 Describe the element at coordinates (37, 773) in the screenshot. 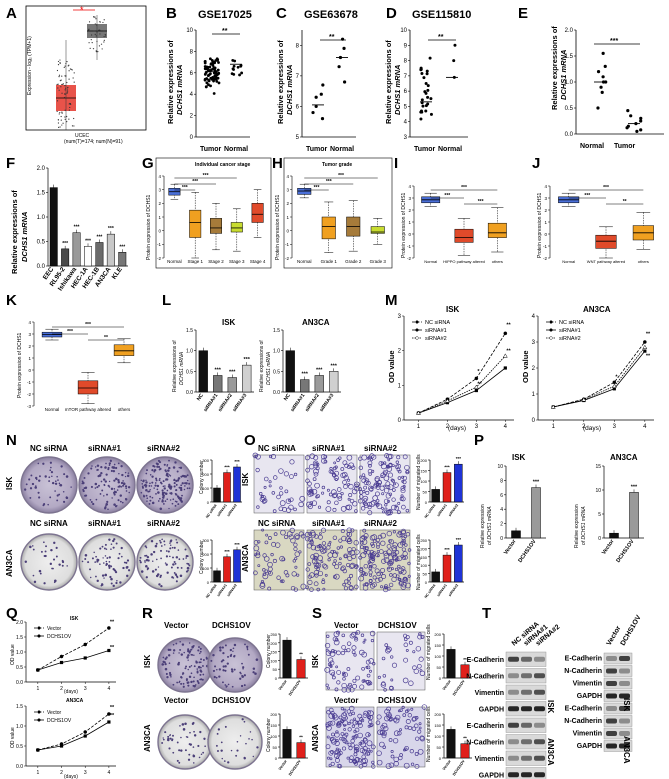

I see `x-tick-label: 1` at that location.